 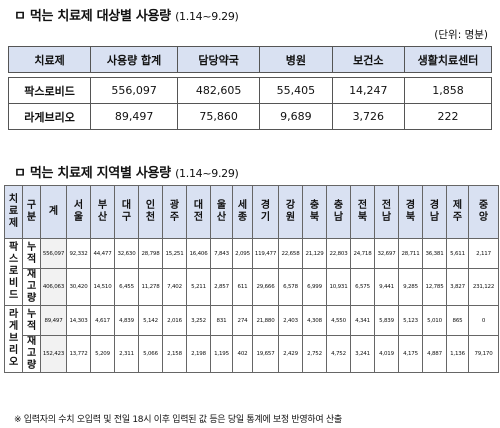 What do you see at coordinates (13, 212) in the screenshot?
I see `header-cell: 치료제` at bounding box center [13, 212].